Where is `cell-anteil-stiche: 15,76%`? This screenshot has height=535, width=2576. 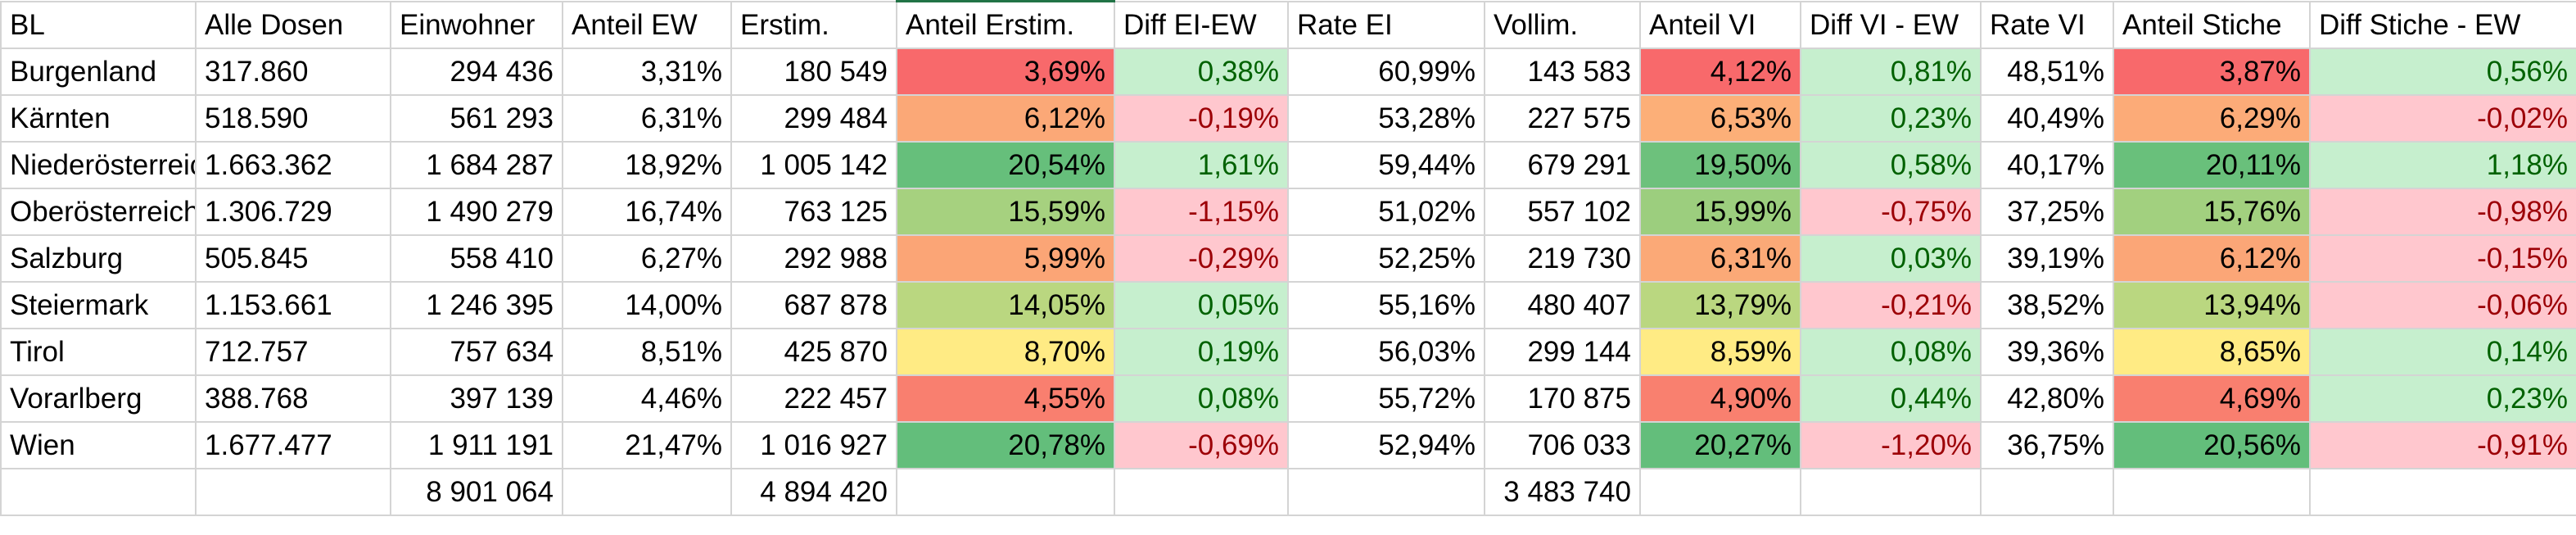
cell-anteil-stiche: 15,76% is located at coordinates (2212, 212).